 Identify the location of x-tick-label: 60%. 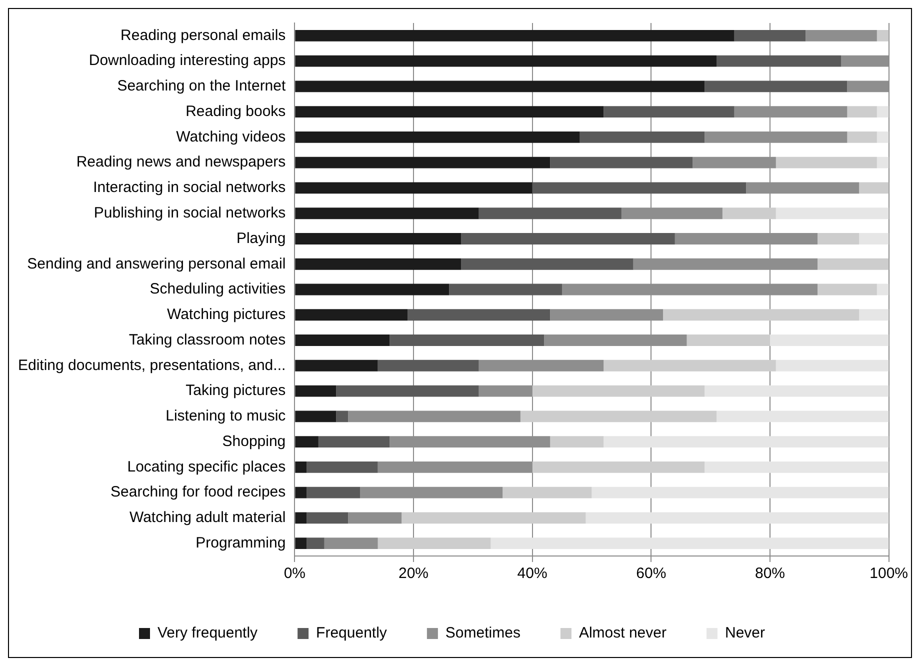
(651, 573).